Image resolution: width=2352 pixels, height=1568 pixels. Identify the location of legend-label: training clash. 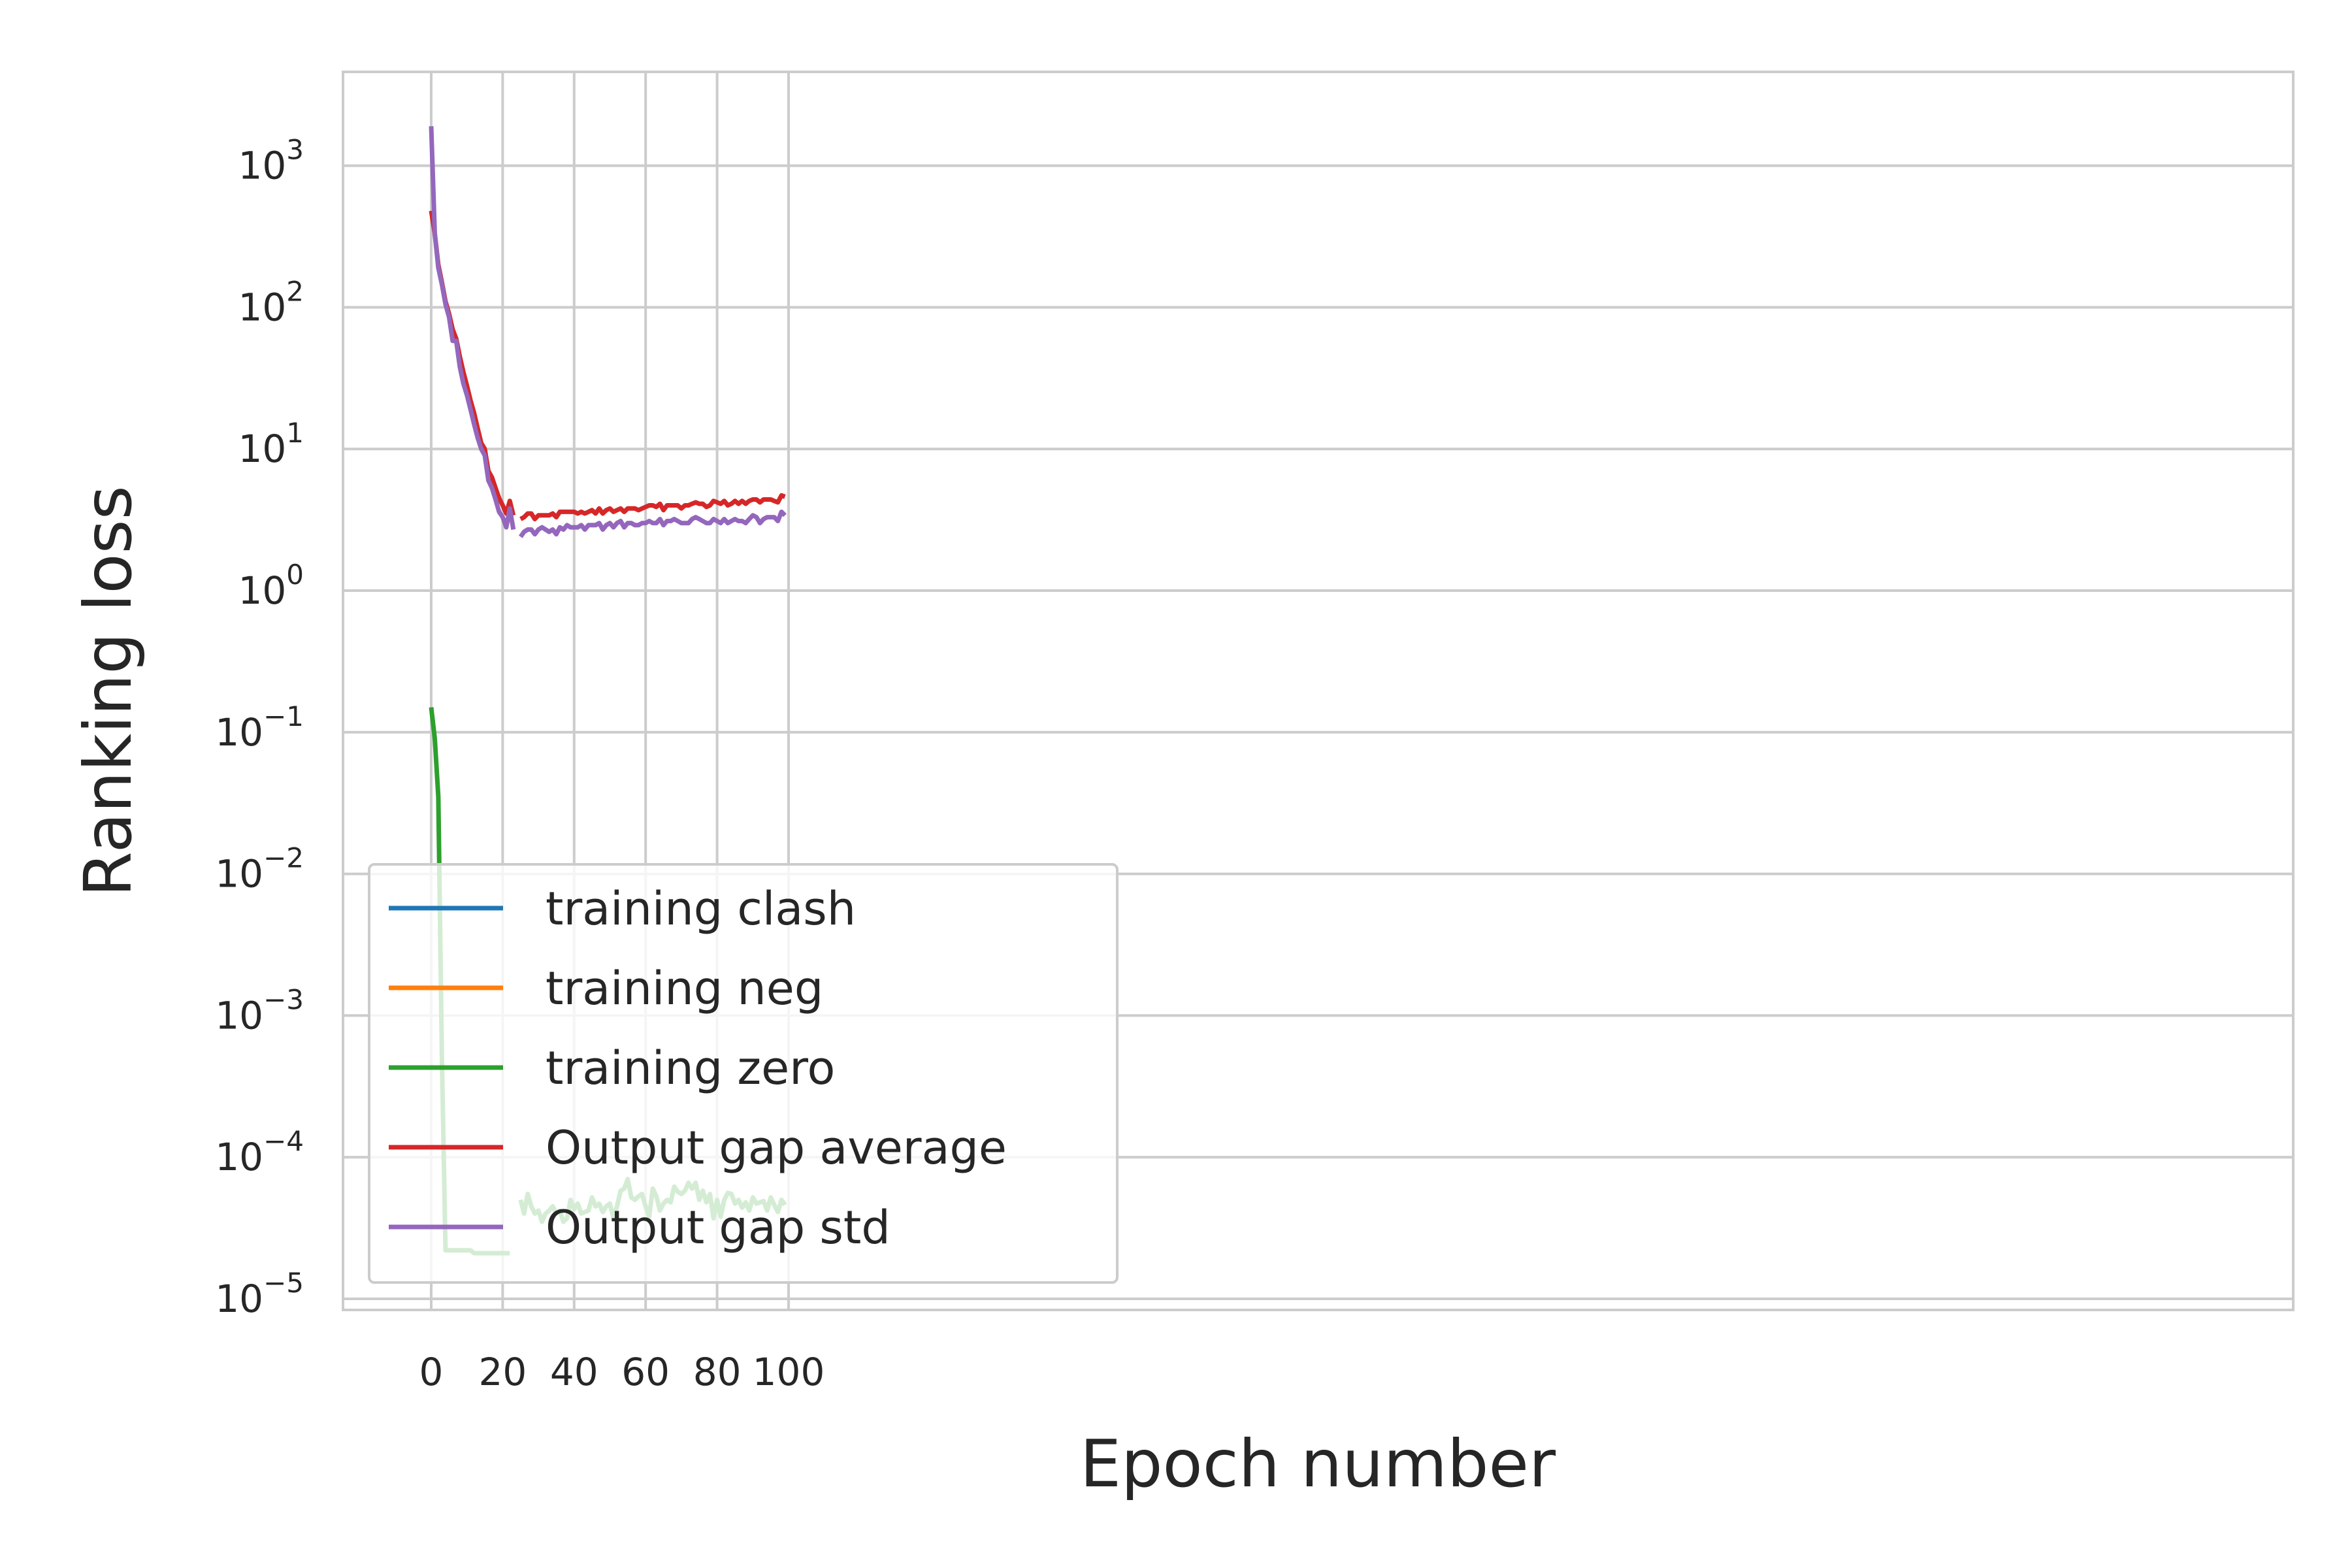
(701, 909).